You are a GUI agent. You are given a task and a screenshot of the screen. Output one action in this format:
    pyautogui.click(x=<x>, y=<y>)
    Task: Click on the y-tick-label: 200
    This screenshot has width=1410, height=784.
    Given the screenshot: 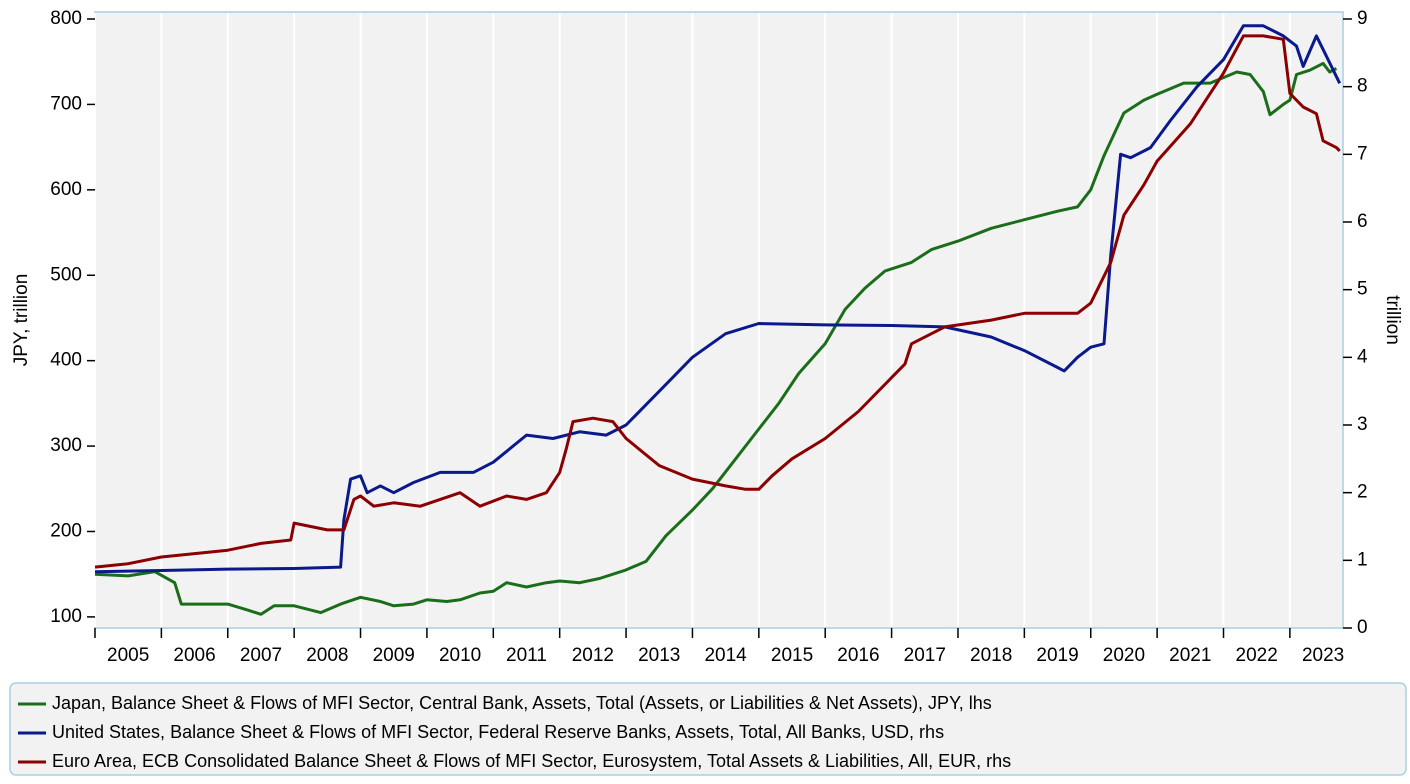 What is the action you would take?
    pyautogui.click(x=66, y=530)
    